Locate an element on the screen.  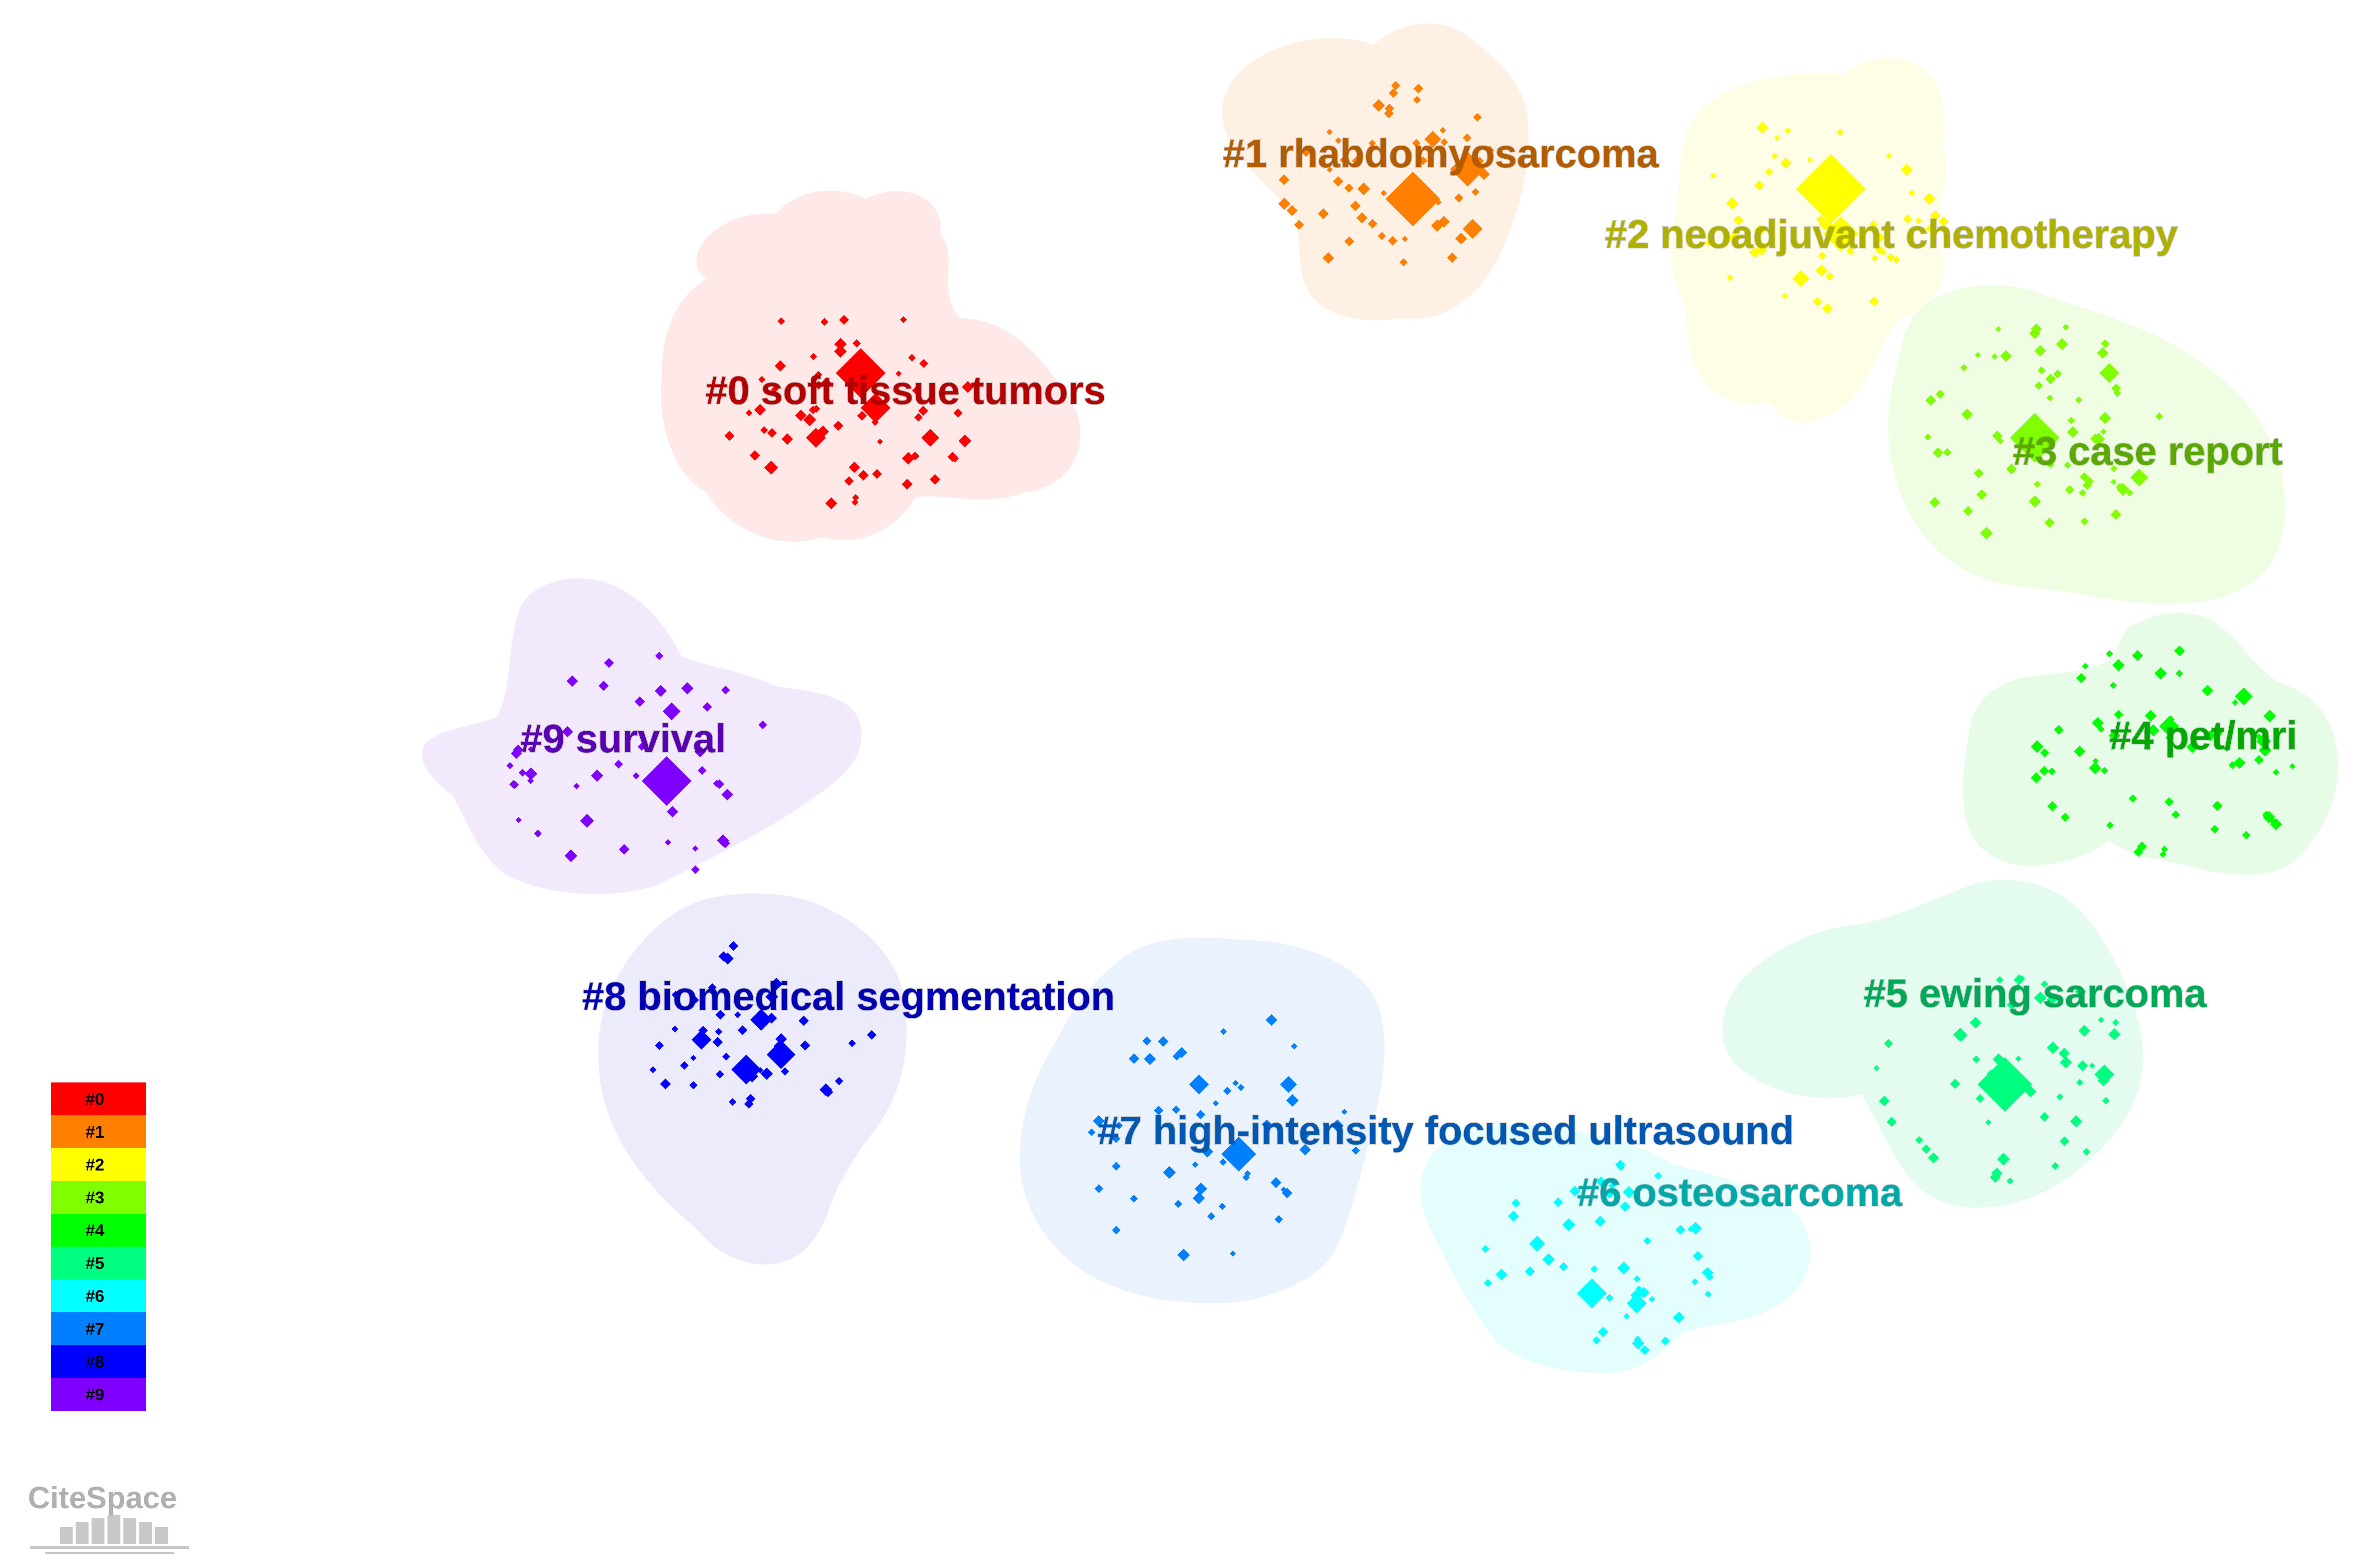
legend-label-3: #3 is located at coordinates (95, 1197).